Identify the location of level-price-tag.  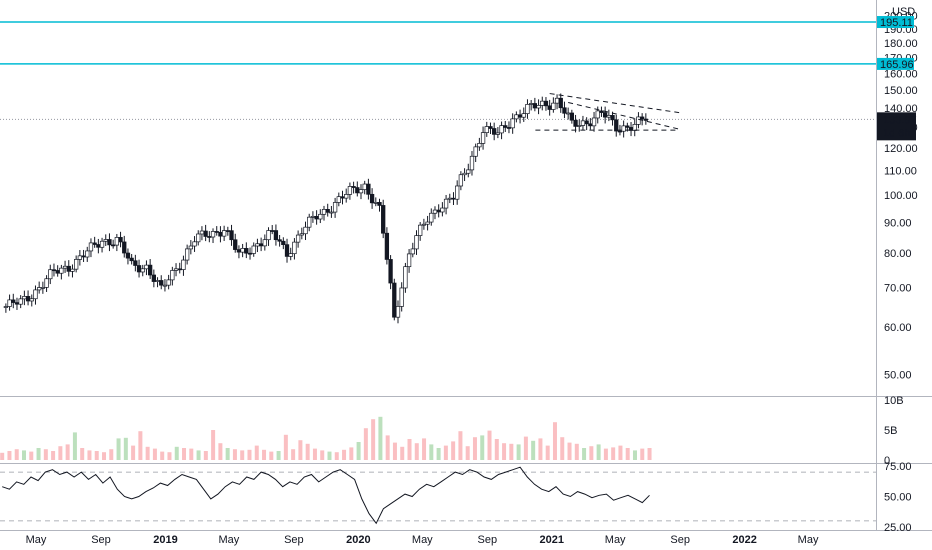
(895, 22).